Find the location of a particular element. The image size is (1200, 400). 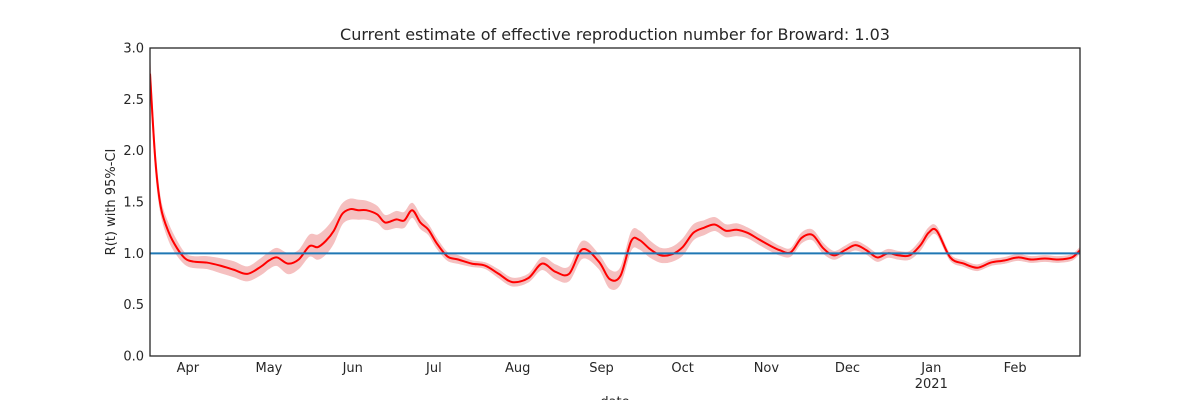

x-tick-label: Dec is located at coordinates (847, 368).